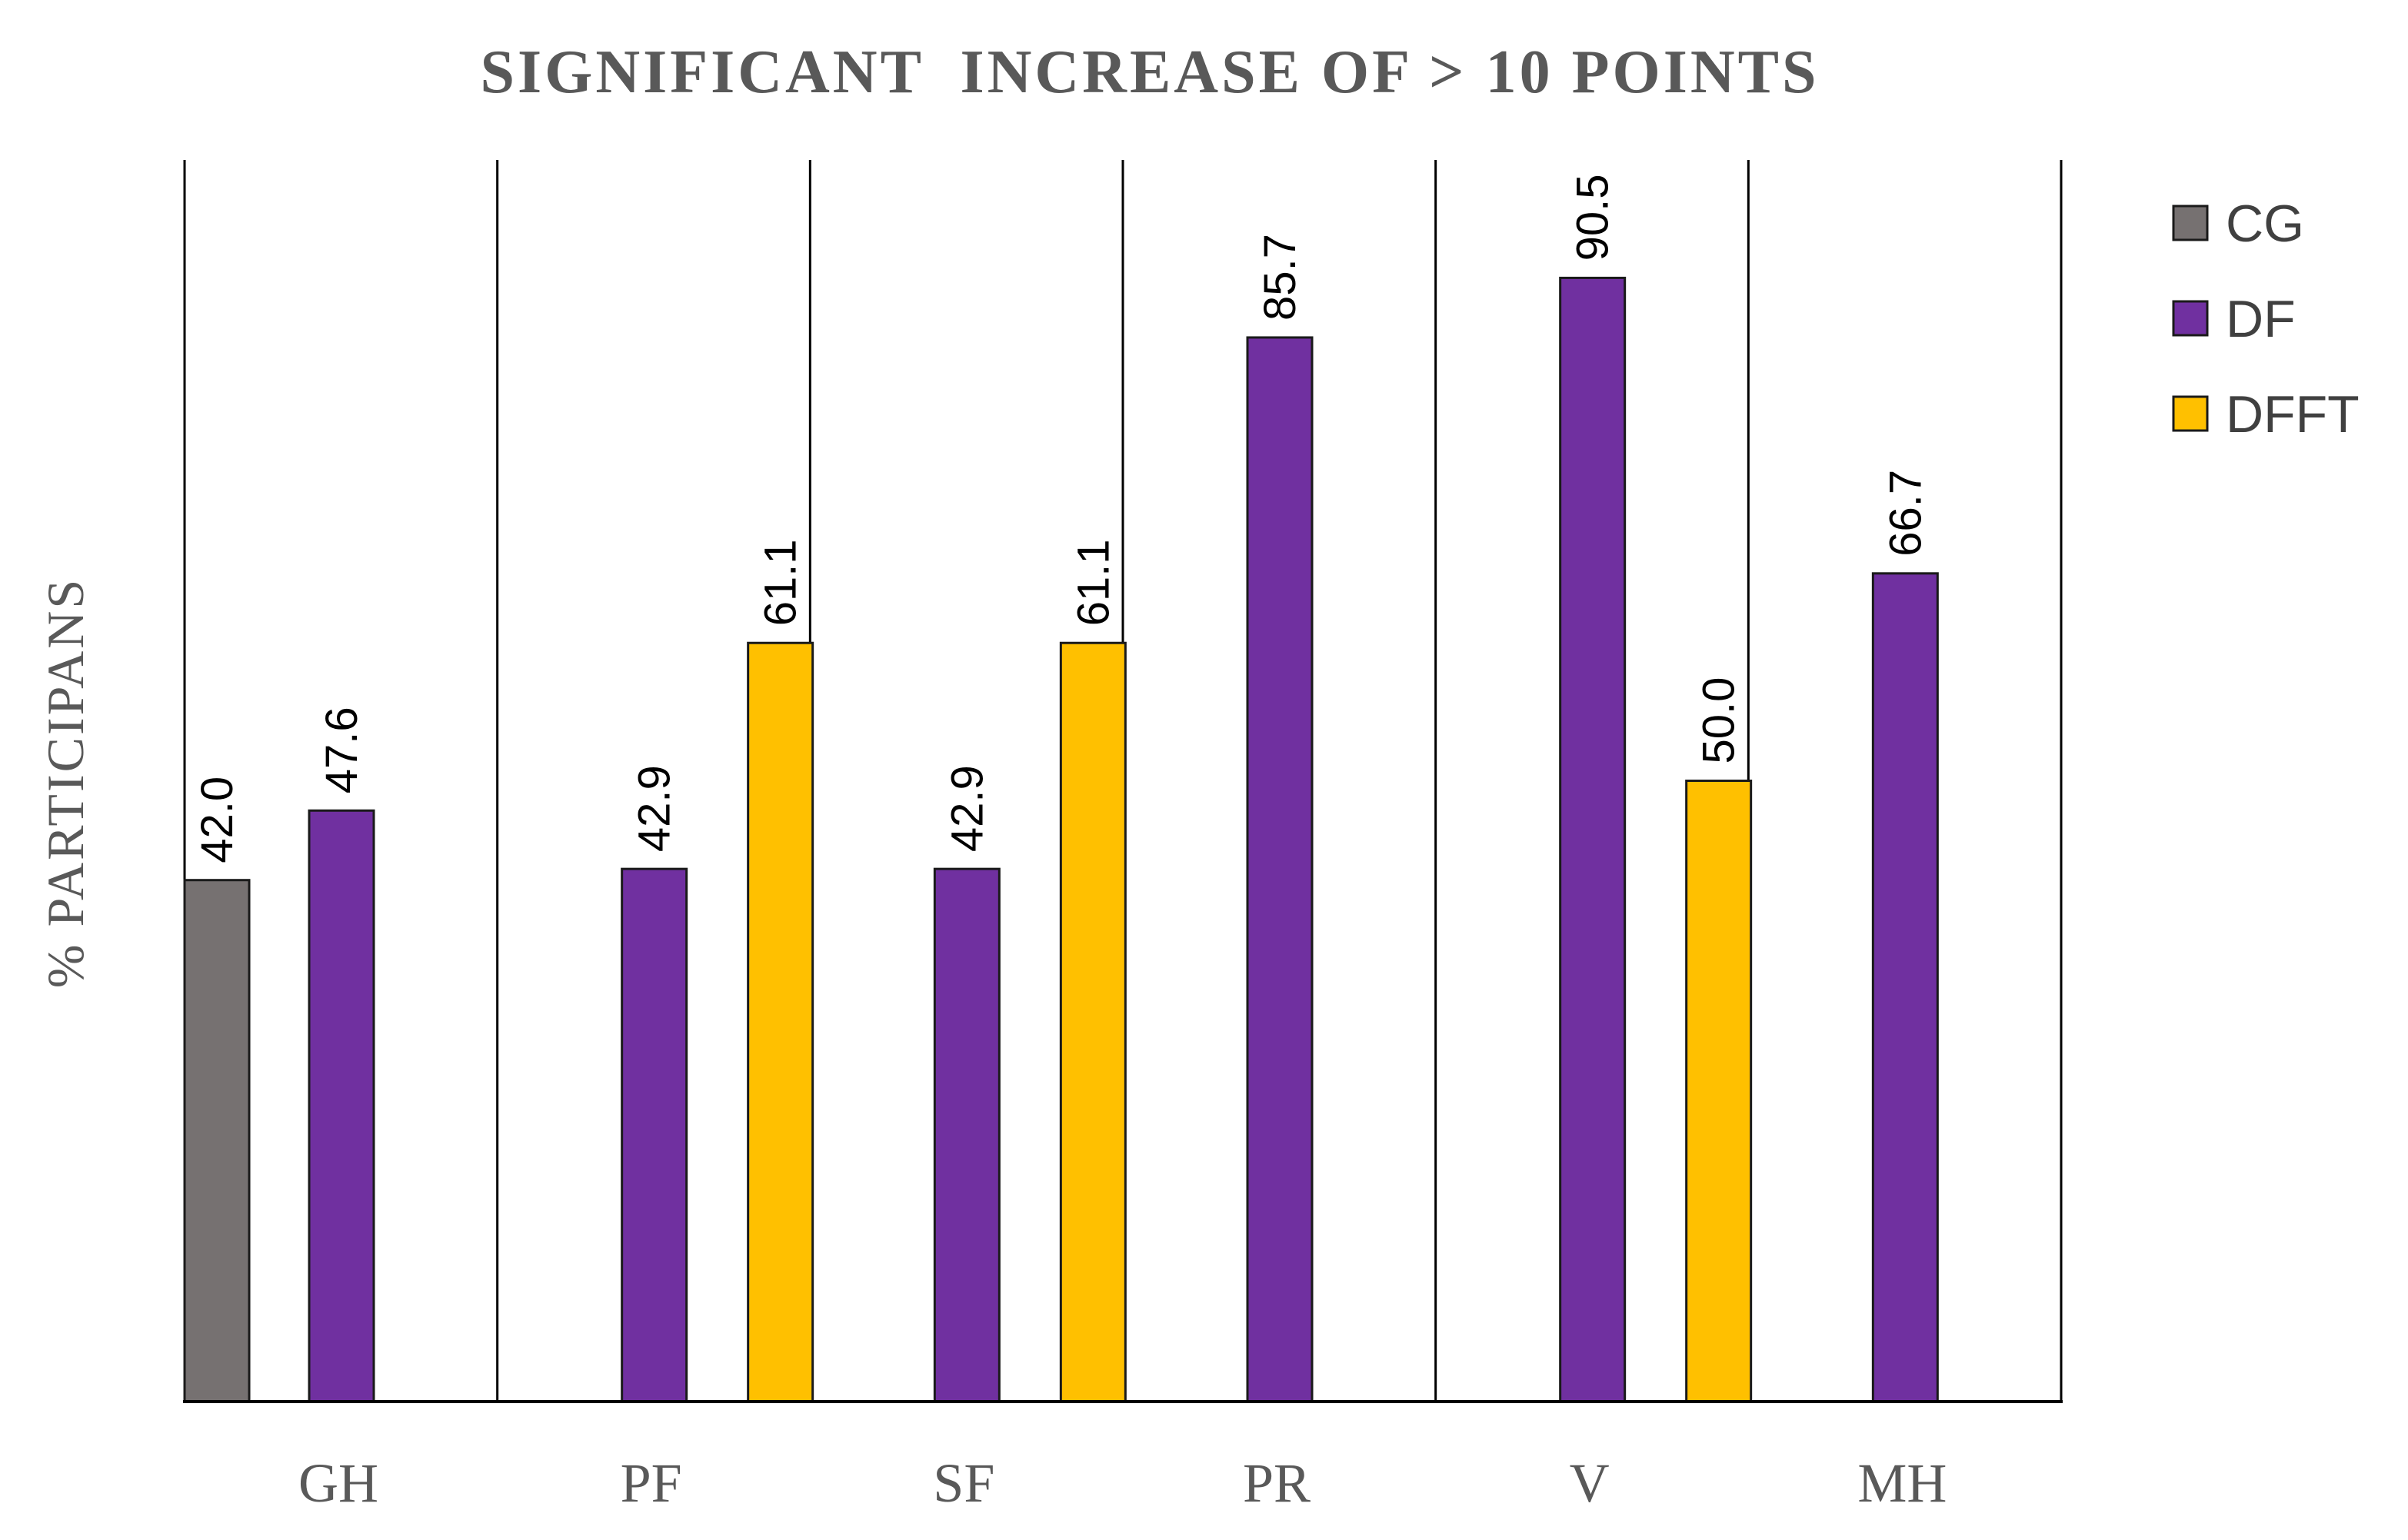  I want to click on legend: CG DF DFFT, so click(2266, 319).